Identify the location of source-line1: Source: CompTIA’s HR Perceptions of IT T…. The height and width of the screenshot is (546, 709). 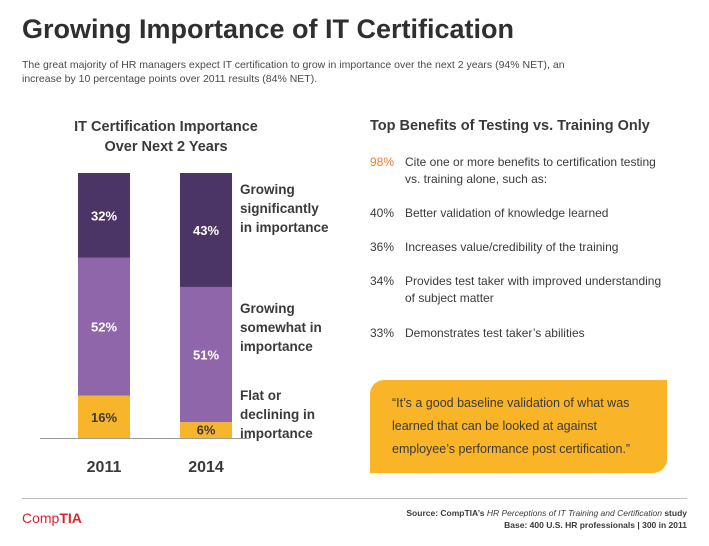
(546, 513).